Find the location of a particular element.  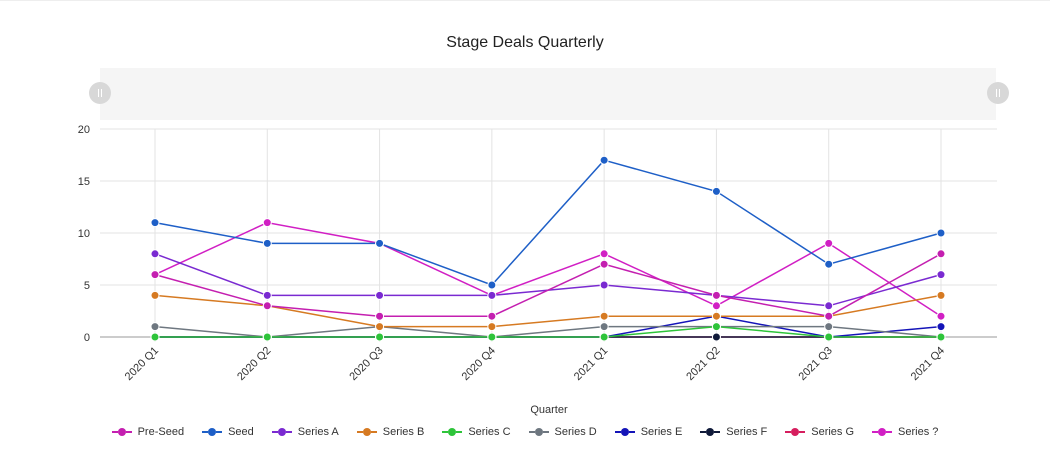

y-tick-label: 10 is located at coordinates (84, 234).